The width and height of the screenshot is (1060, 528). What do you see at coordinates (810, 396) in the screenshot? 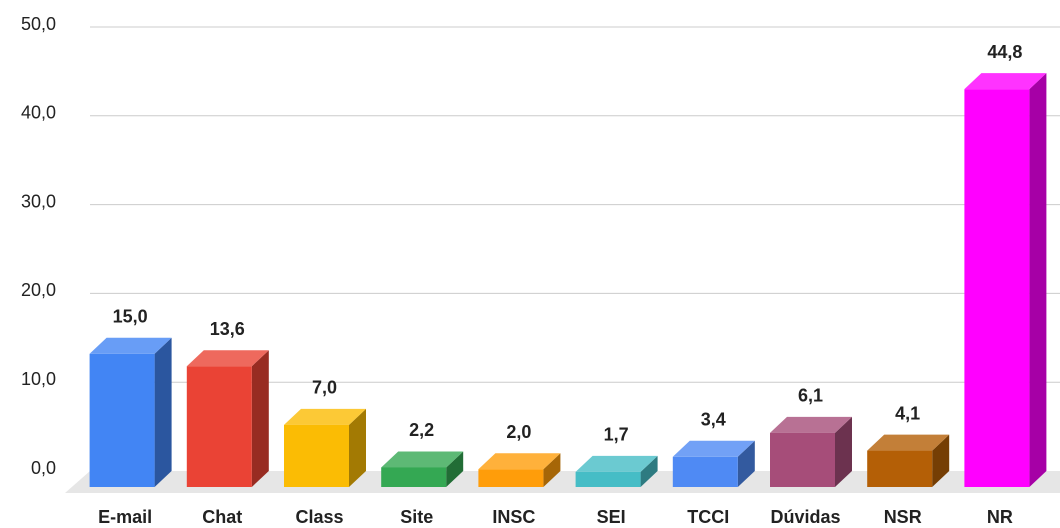
I see `value-label: 6,1` at bounding box center [810, 396].